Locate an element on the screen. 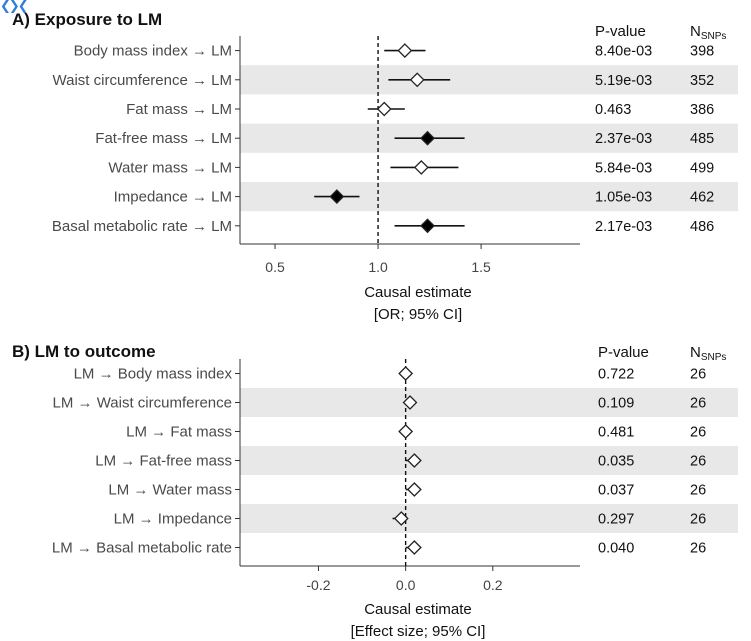  x-tick-label: 0.0 is located at coordinates (406, 585).